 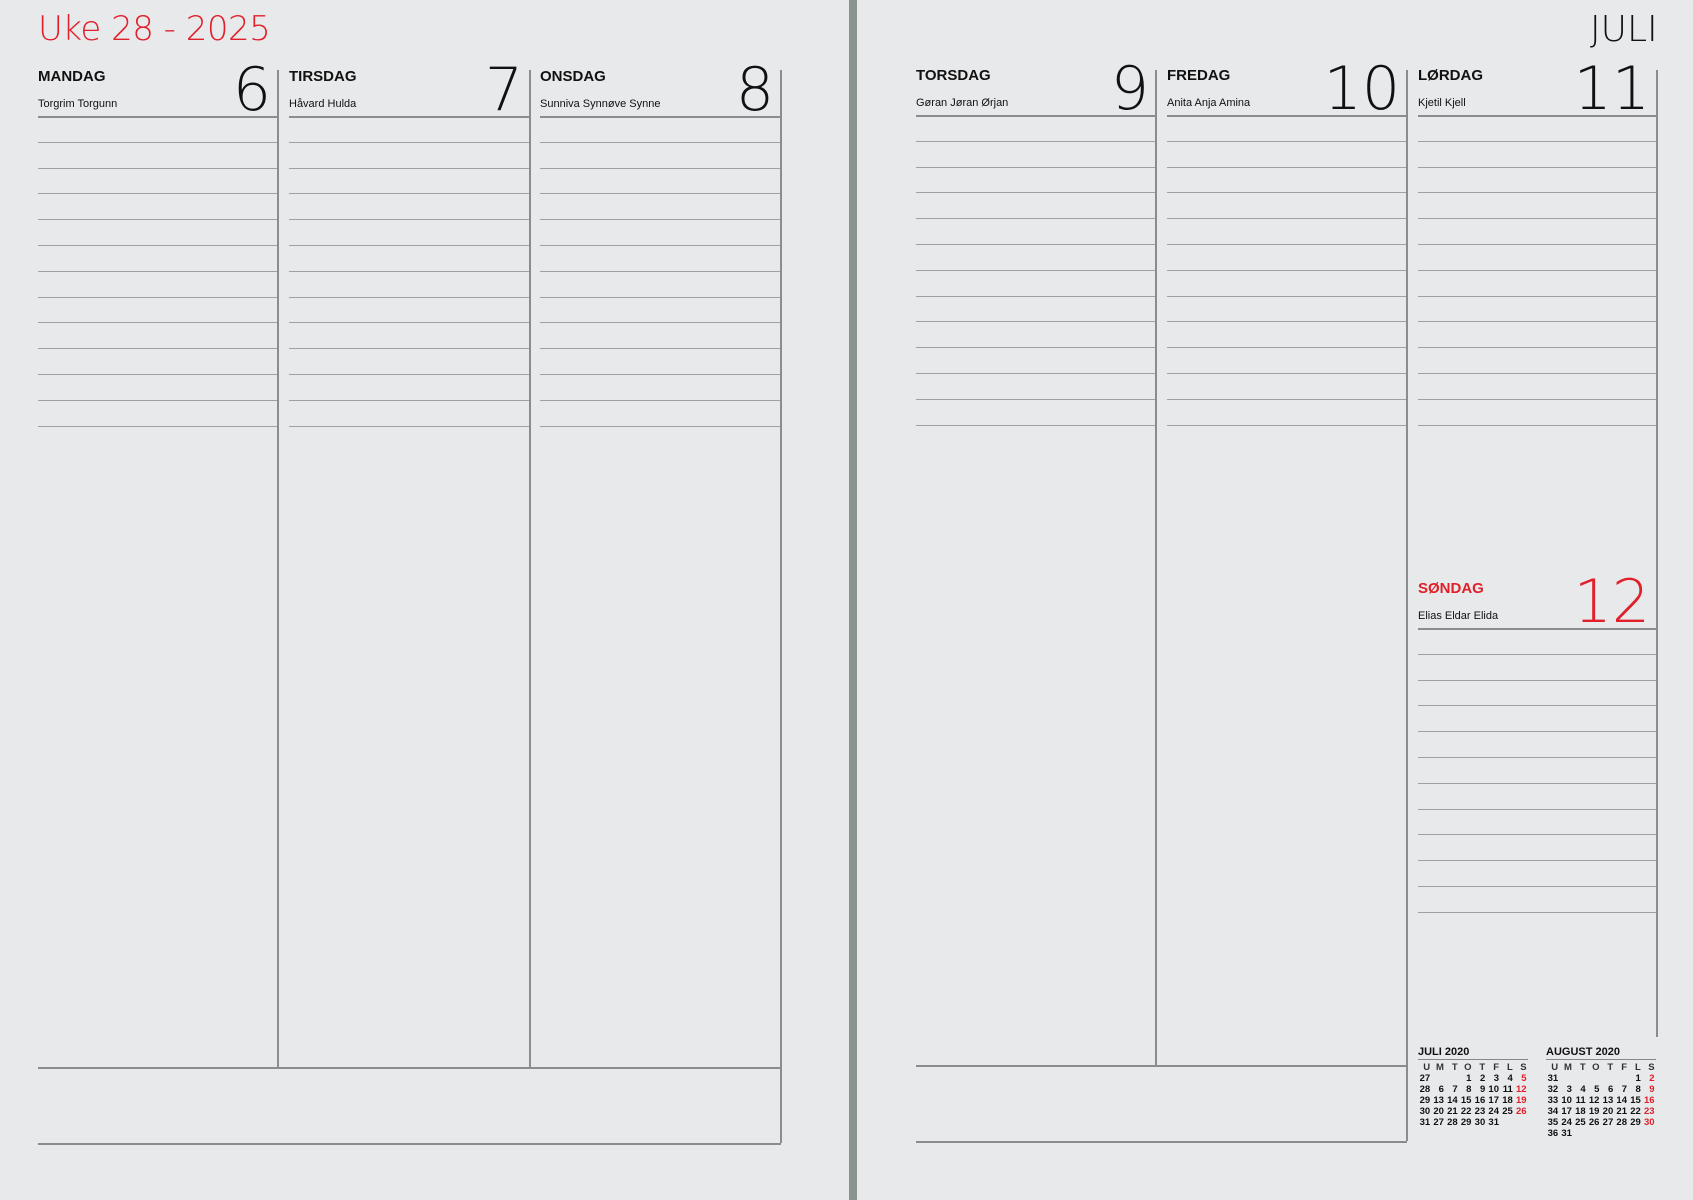 What do you see at coordinates (157, 90) in the screenshot?
I see `day-mandag: MANDAG Torgrim Torgunn 6` at bounding box center [157, 90].